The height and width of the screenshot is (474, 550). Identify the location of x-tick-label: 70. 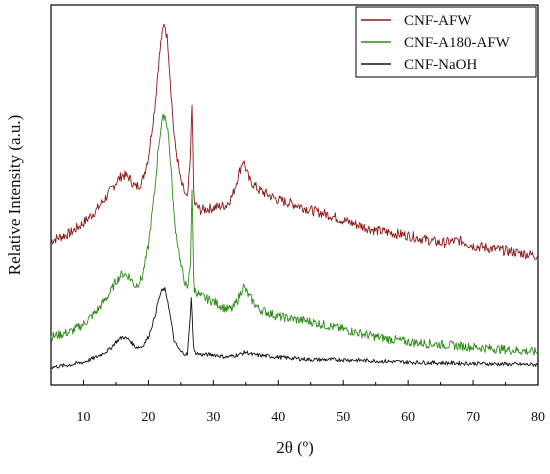
(473, 417).